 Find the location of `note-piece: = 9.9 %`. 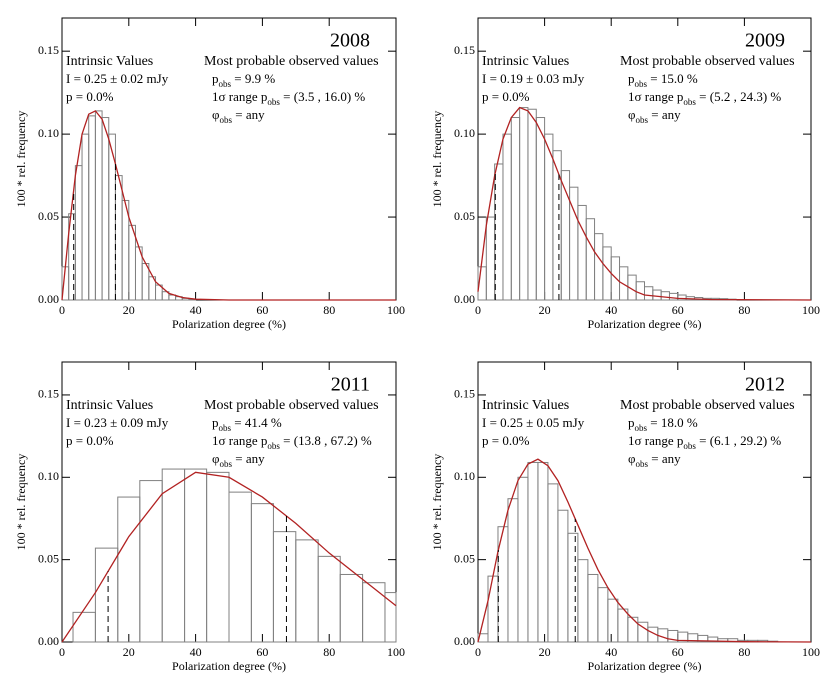

note-piece: = 9.9 % is located at coordinates (253, 78).